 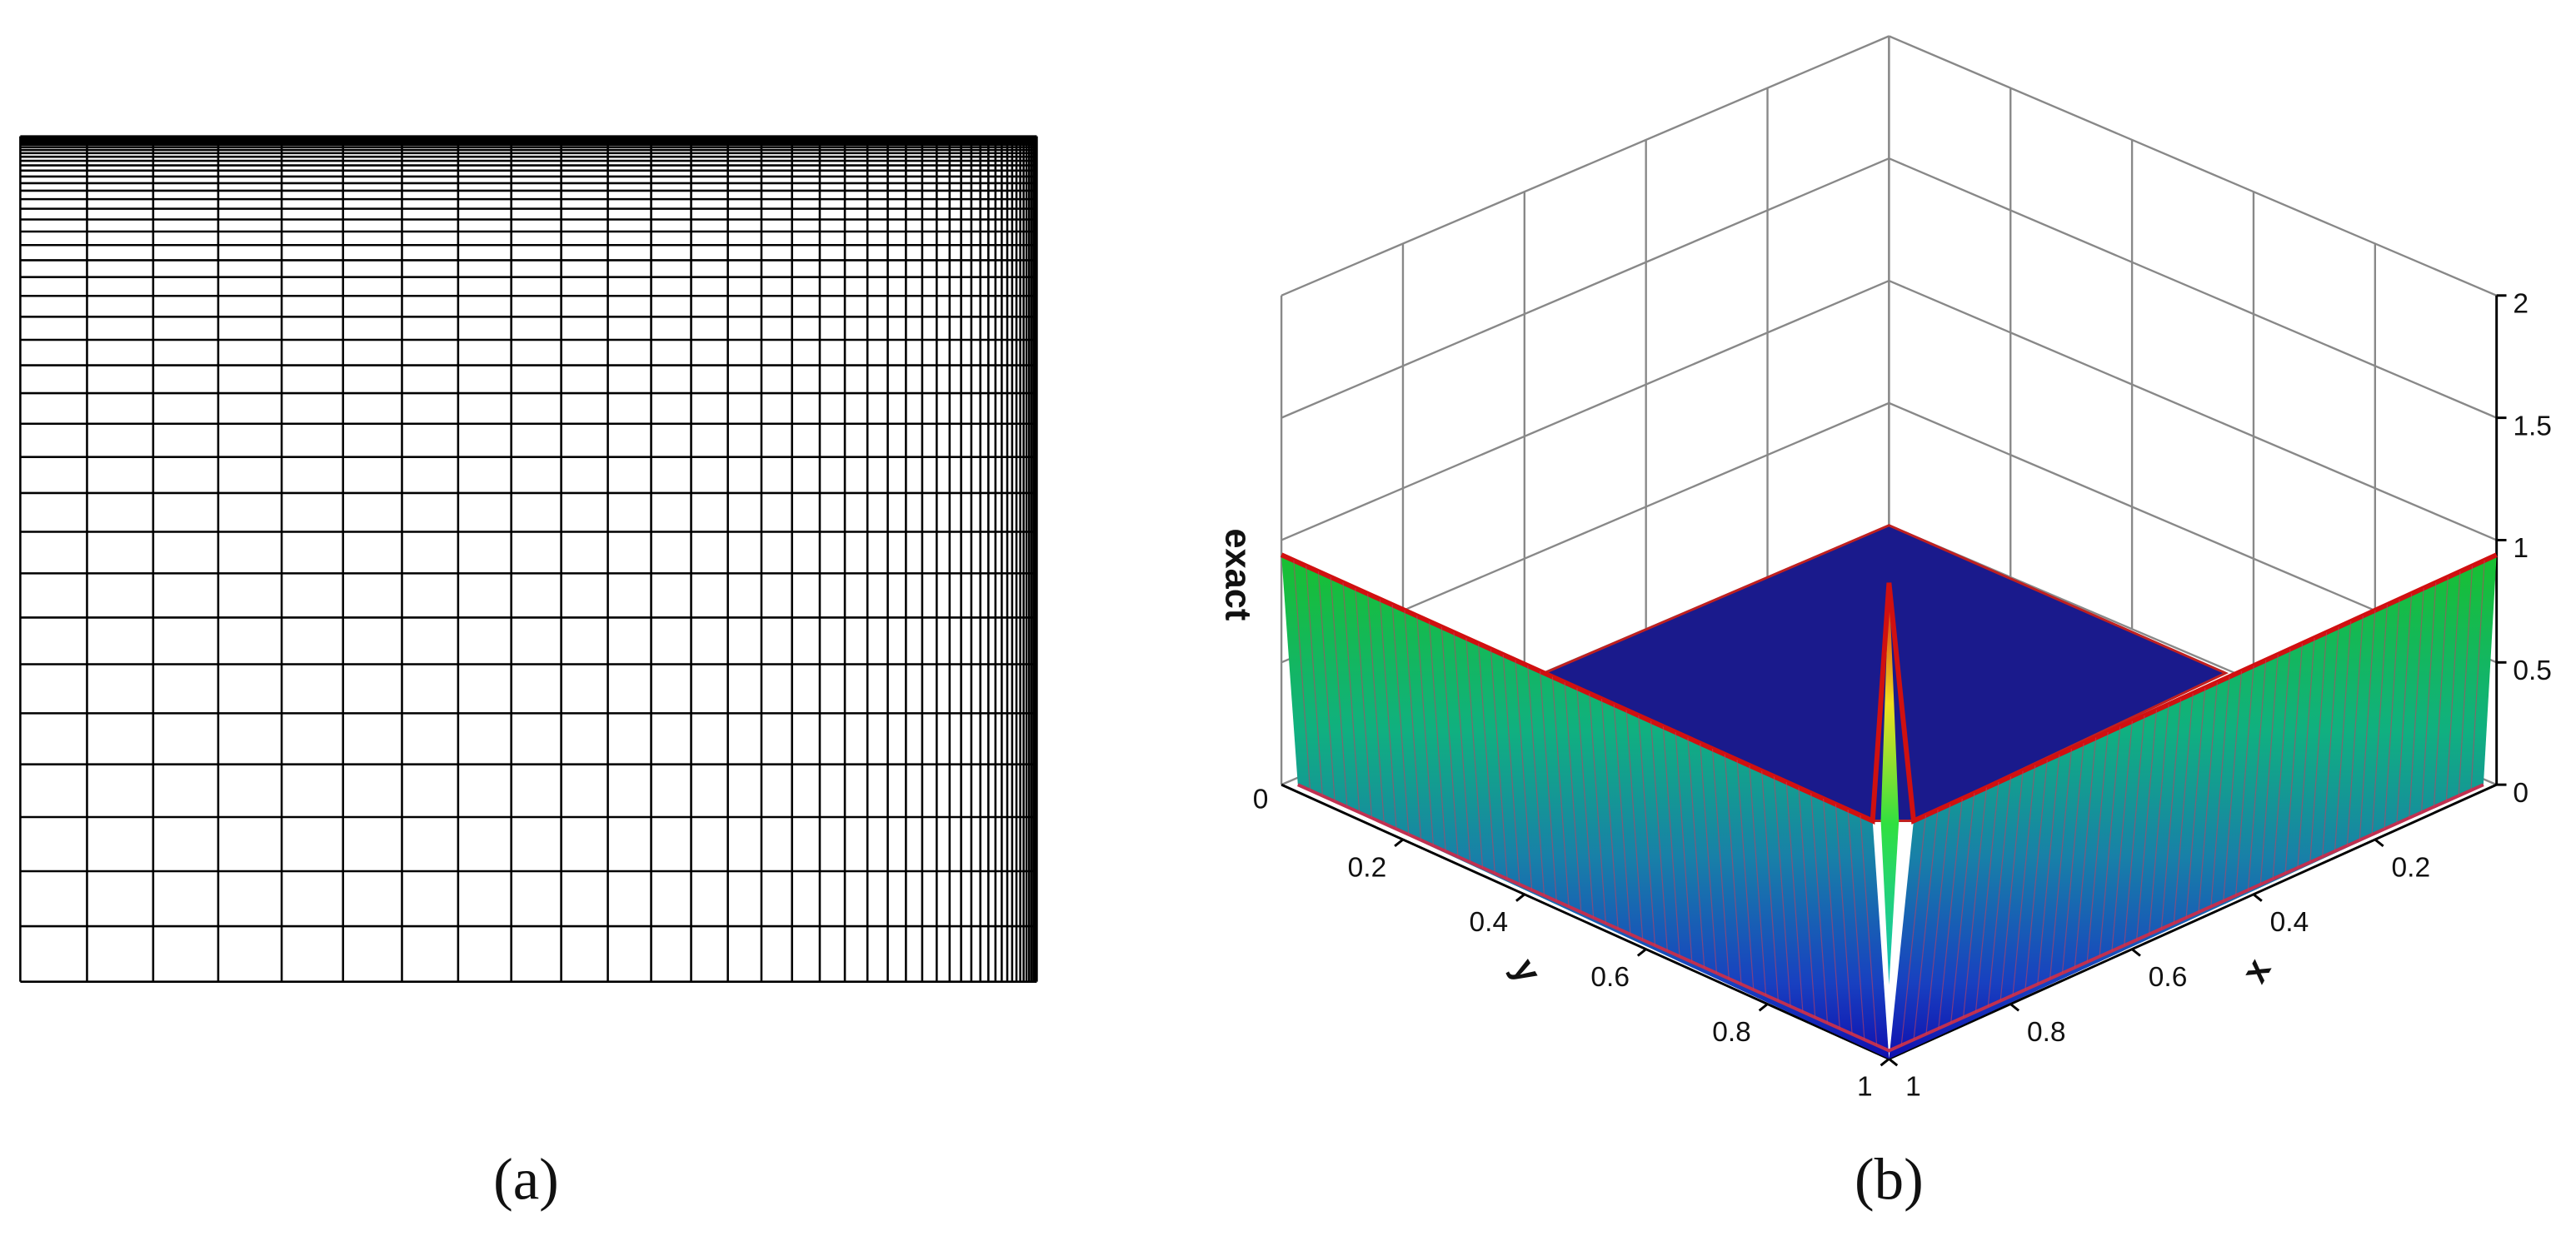 I want to click on y-tick-label: 1, so click(x=1865, y=1087).